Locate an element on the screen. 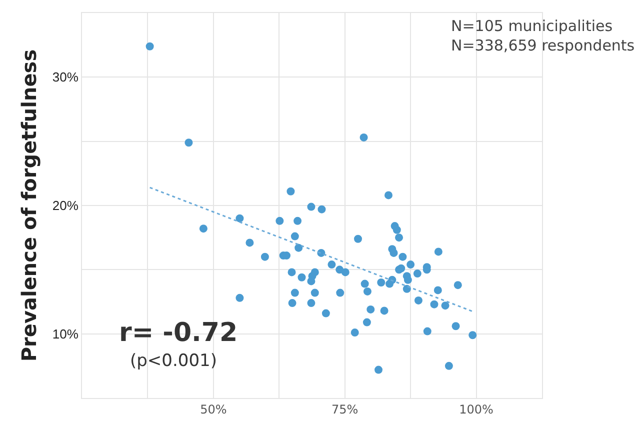 The height and width of the screenshot is (428, 643). annotation: N=105 municipalities N=338,659 respondents is located at coordinates (543, 35).